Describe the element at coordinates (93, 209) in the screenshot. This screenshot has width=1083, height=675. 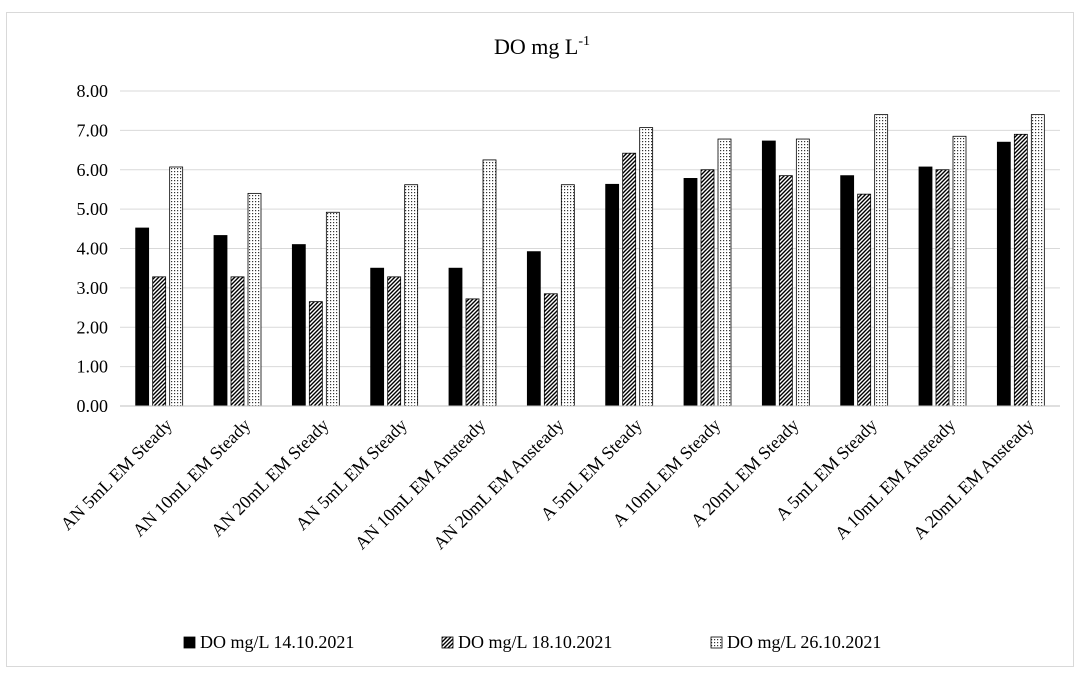
I see `y-tick-label: 5.00` at that location.